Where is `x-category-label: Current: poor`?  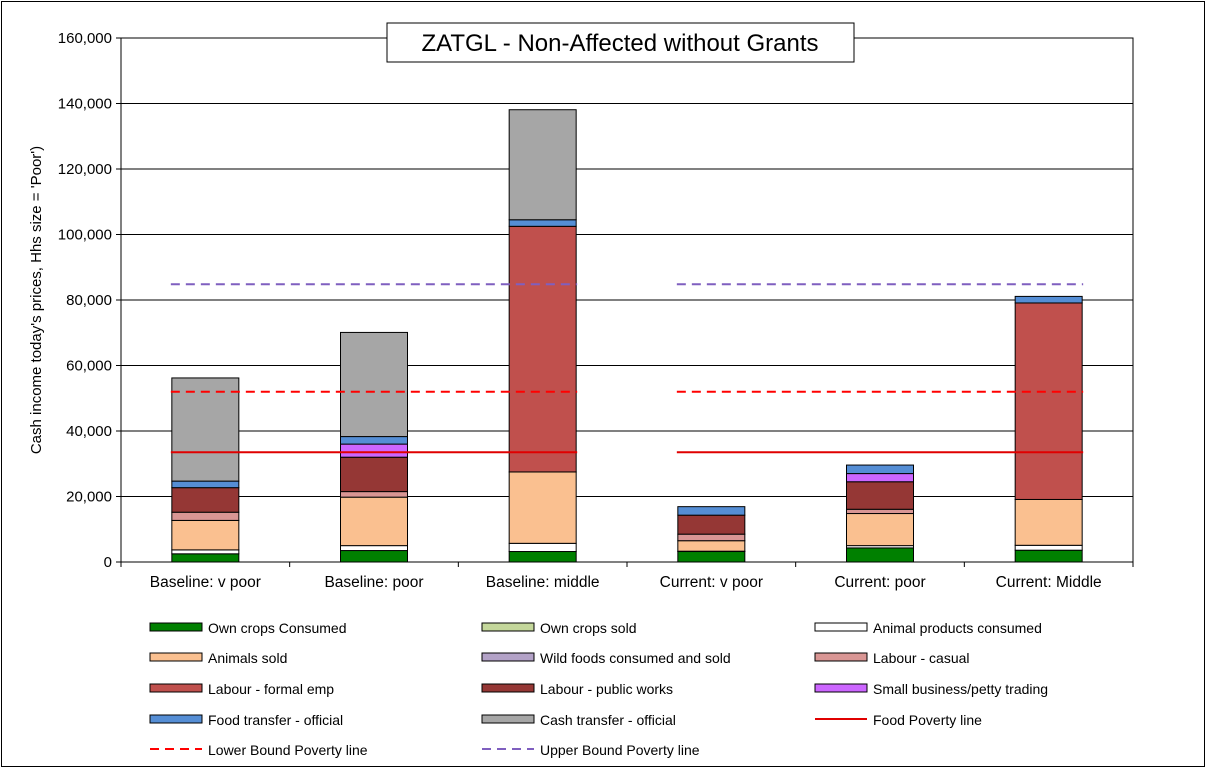 x-category-label: Current: poor is located at coordinates (879, 582).